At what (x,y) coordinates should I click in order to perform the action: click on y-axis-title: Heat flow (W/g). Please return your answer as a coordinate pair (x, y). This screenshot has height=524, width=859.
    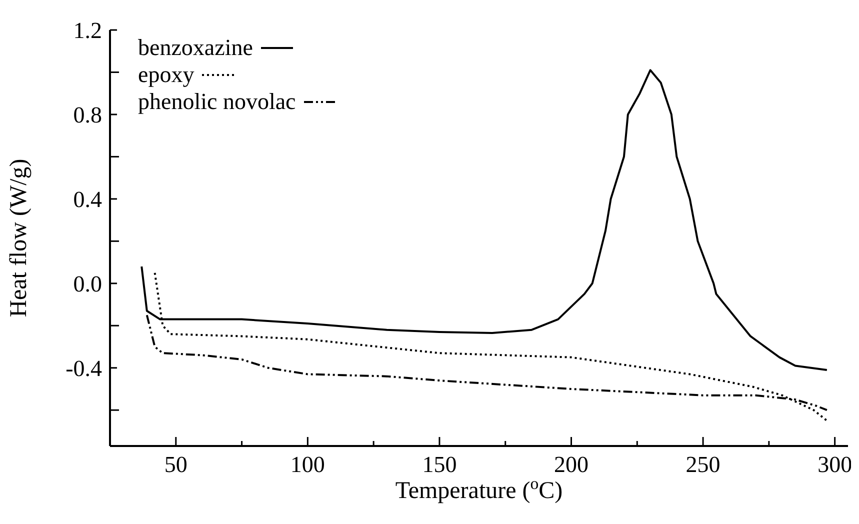
    Looking at the image, I should click on (19, 238).